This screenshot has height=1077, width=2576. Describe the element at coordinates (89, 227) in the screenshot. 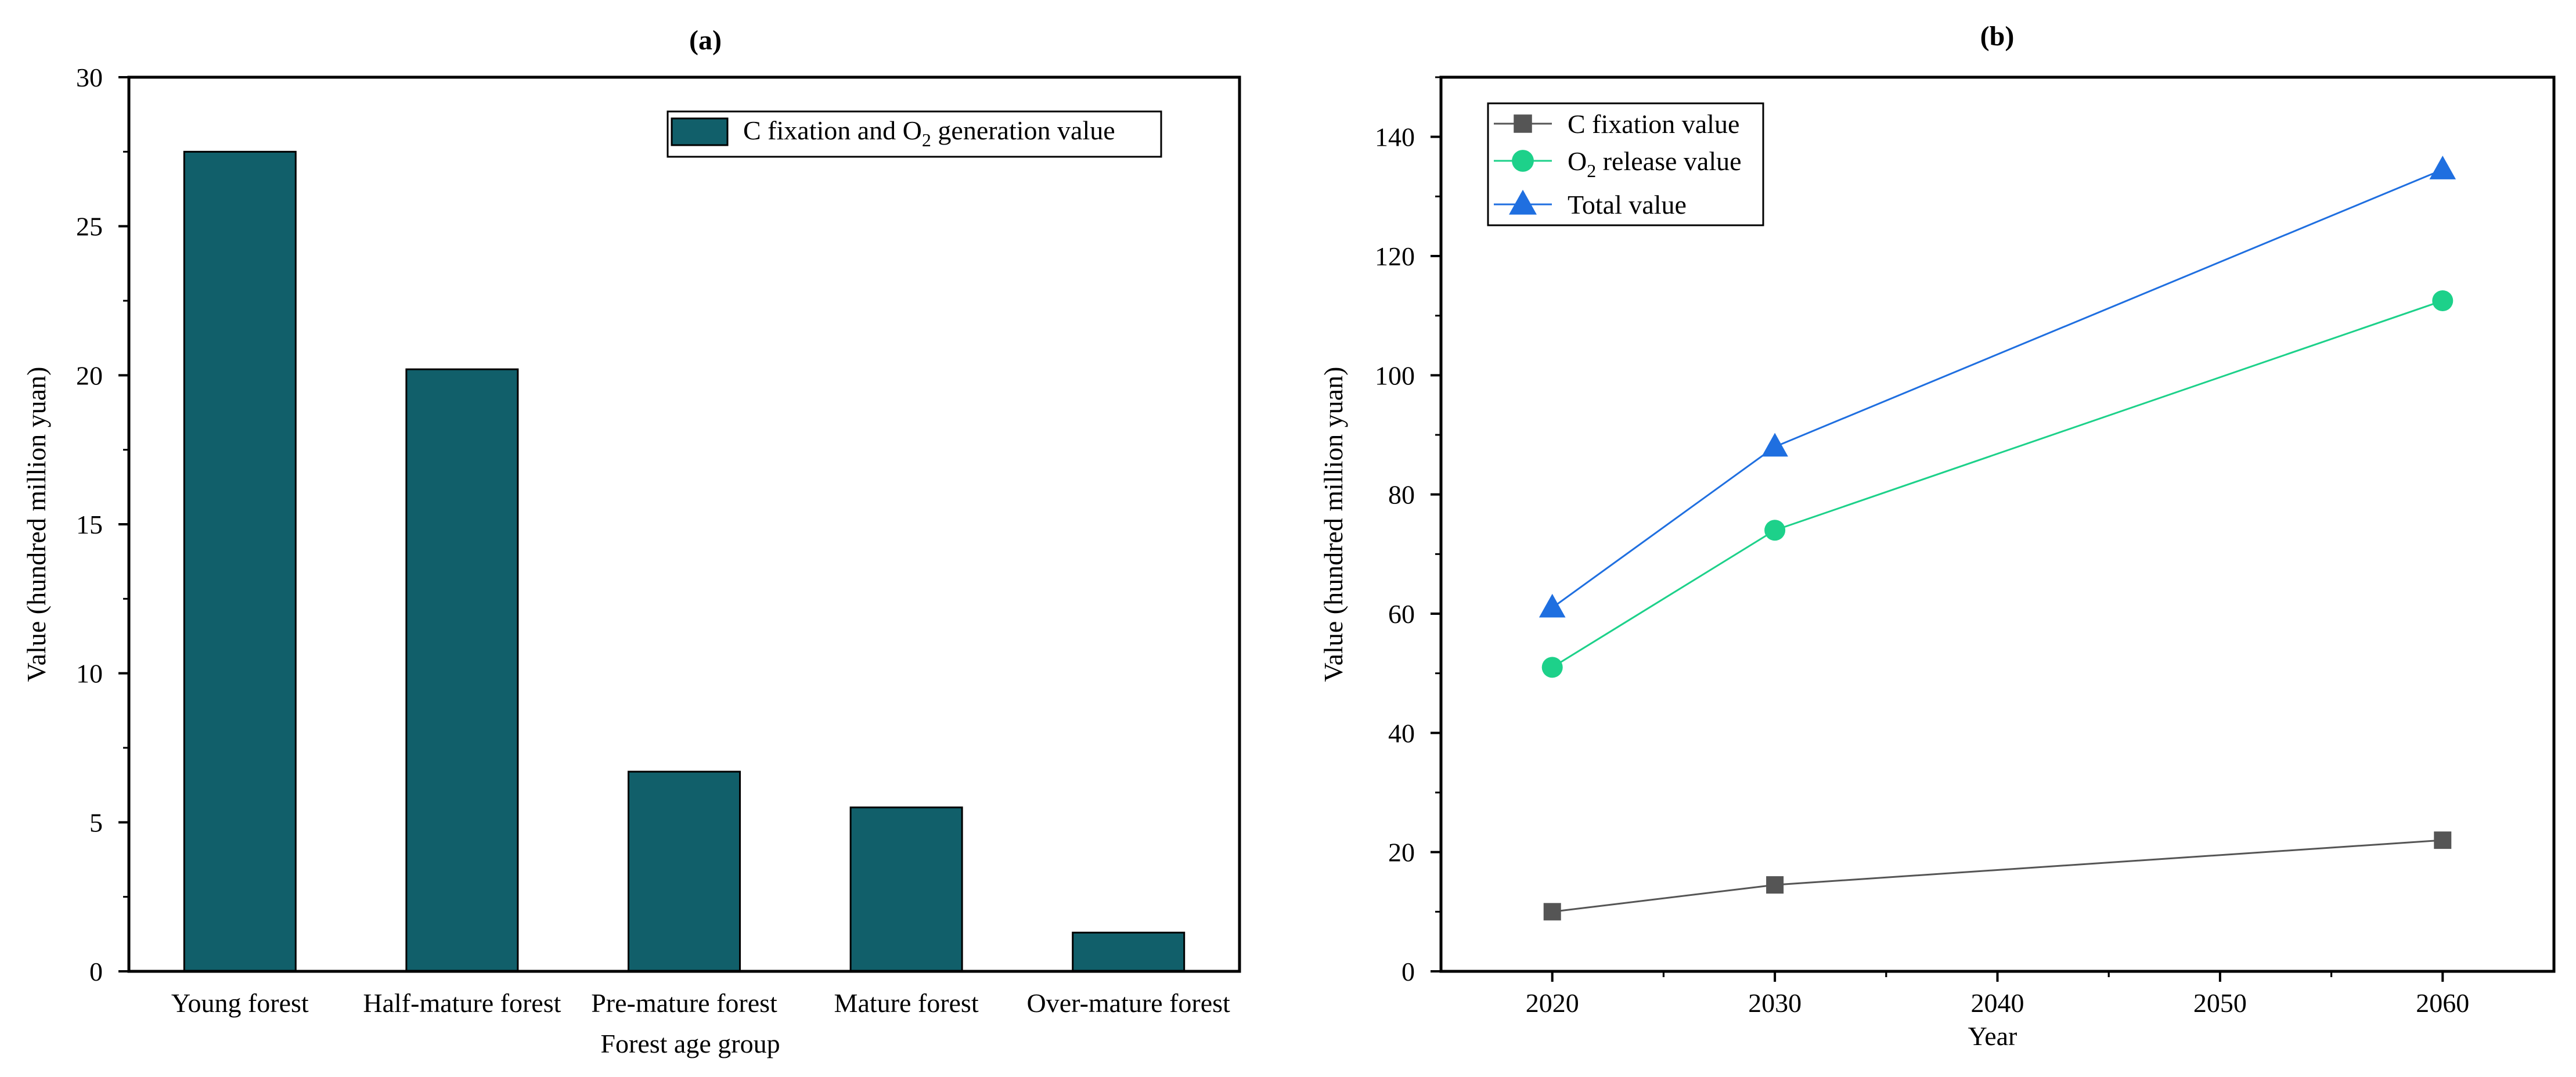

I see `y-tick-label: 25` at that location.